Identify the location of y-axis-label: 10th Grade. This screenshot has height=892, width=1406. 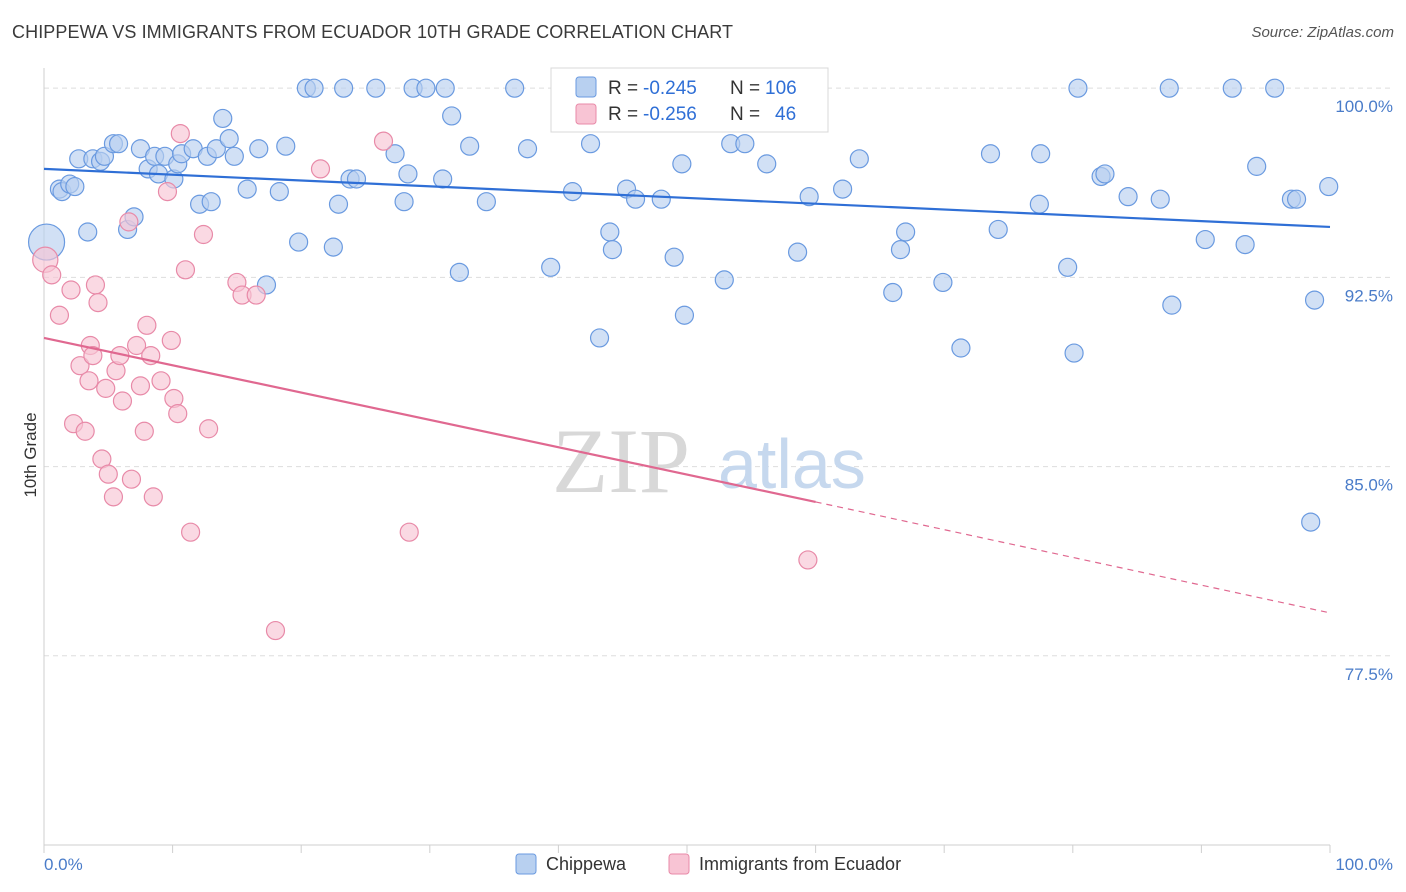
(30, 454).